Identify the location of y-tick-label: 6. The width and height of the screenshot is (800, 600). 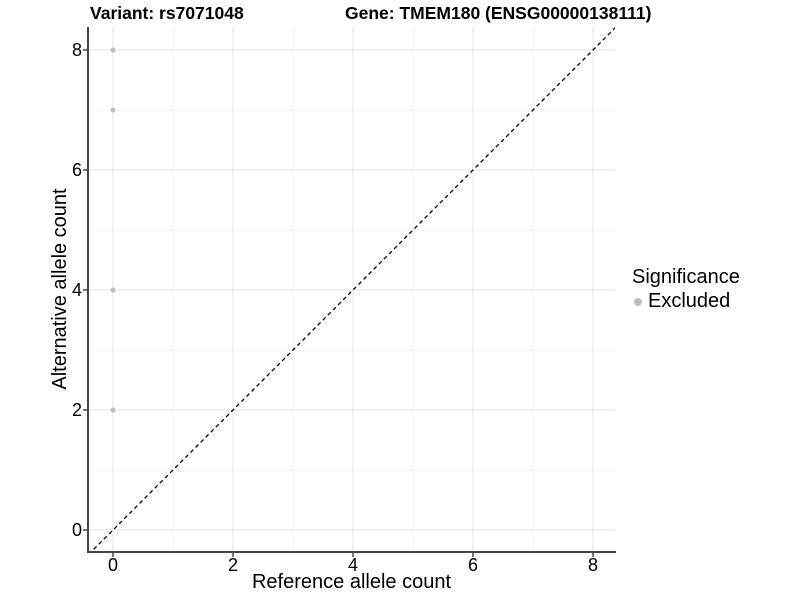
(76, 170).